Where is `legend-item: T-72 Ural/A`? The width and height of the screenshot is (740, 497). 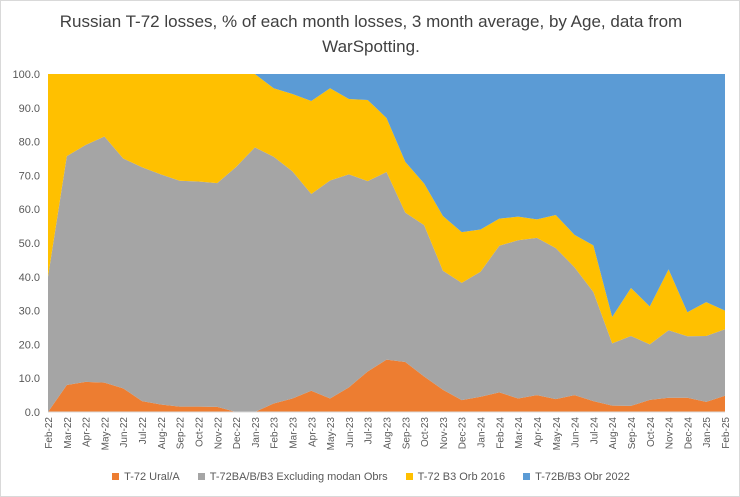 legend-item: T-72 Ural/A is located at coordinates (146, 477).